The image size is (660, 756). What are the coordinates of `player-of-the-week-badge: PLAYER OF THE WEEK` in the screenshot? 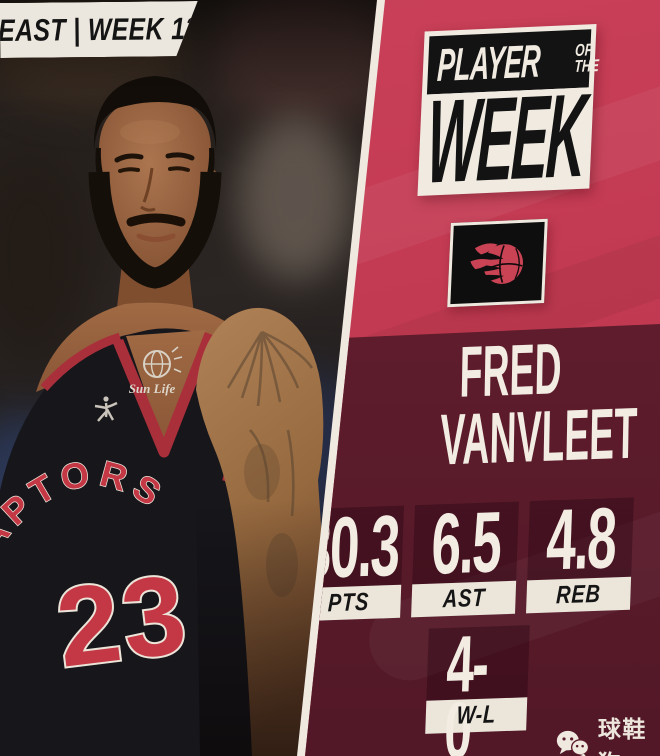 It's located at (508, 116).